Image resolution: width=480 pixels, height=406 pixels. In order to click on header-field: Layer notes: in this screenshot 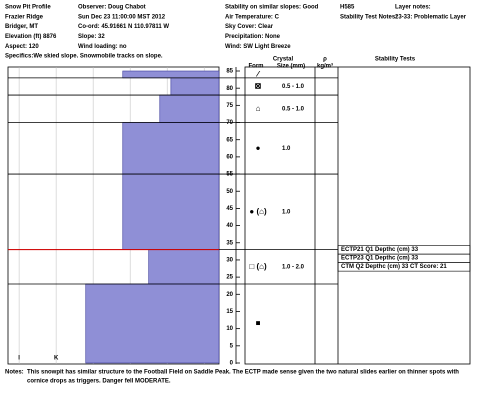, I will do `click(413, 8)`.